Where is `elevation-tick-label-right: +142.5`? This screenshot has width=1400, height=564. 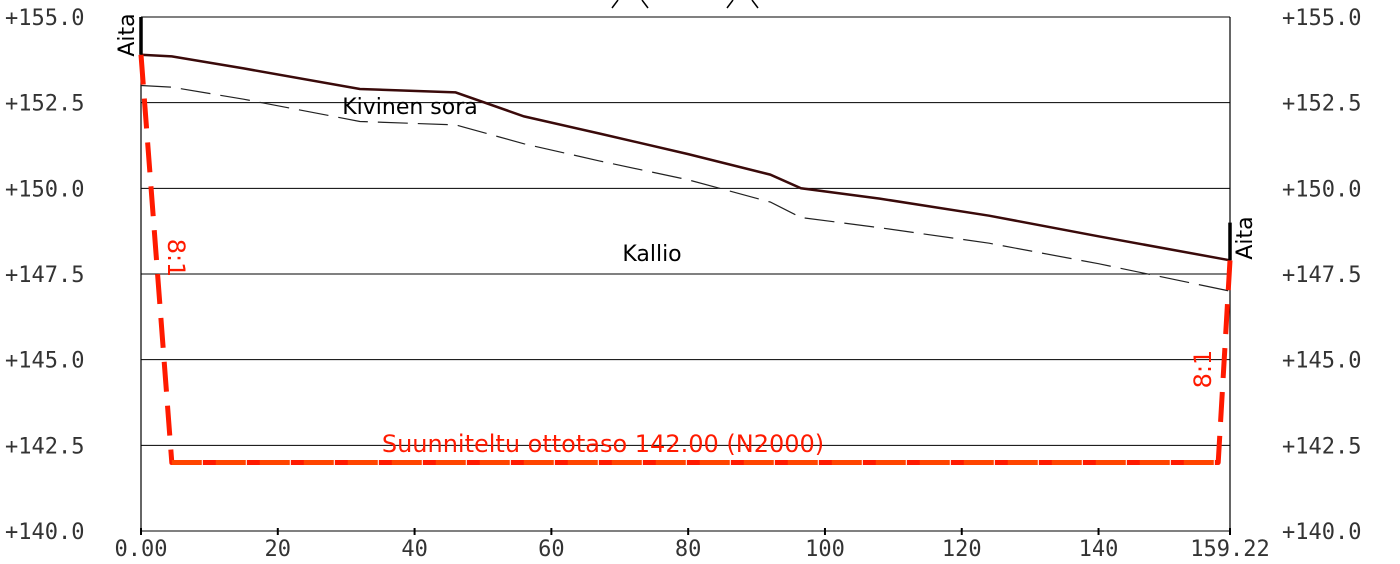
elevation-tick-label-right: +142.5 is located at coordinates (1321, 446).